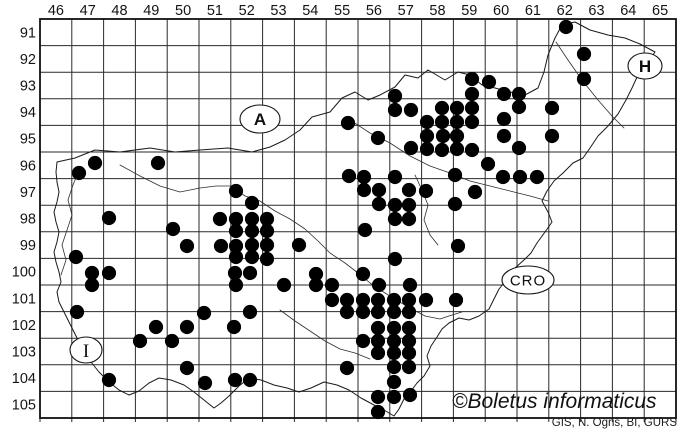 The image size is (680, 436). I want to click on col-label: 60, so click(501, 11).